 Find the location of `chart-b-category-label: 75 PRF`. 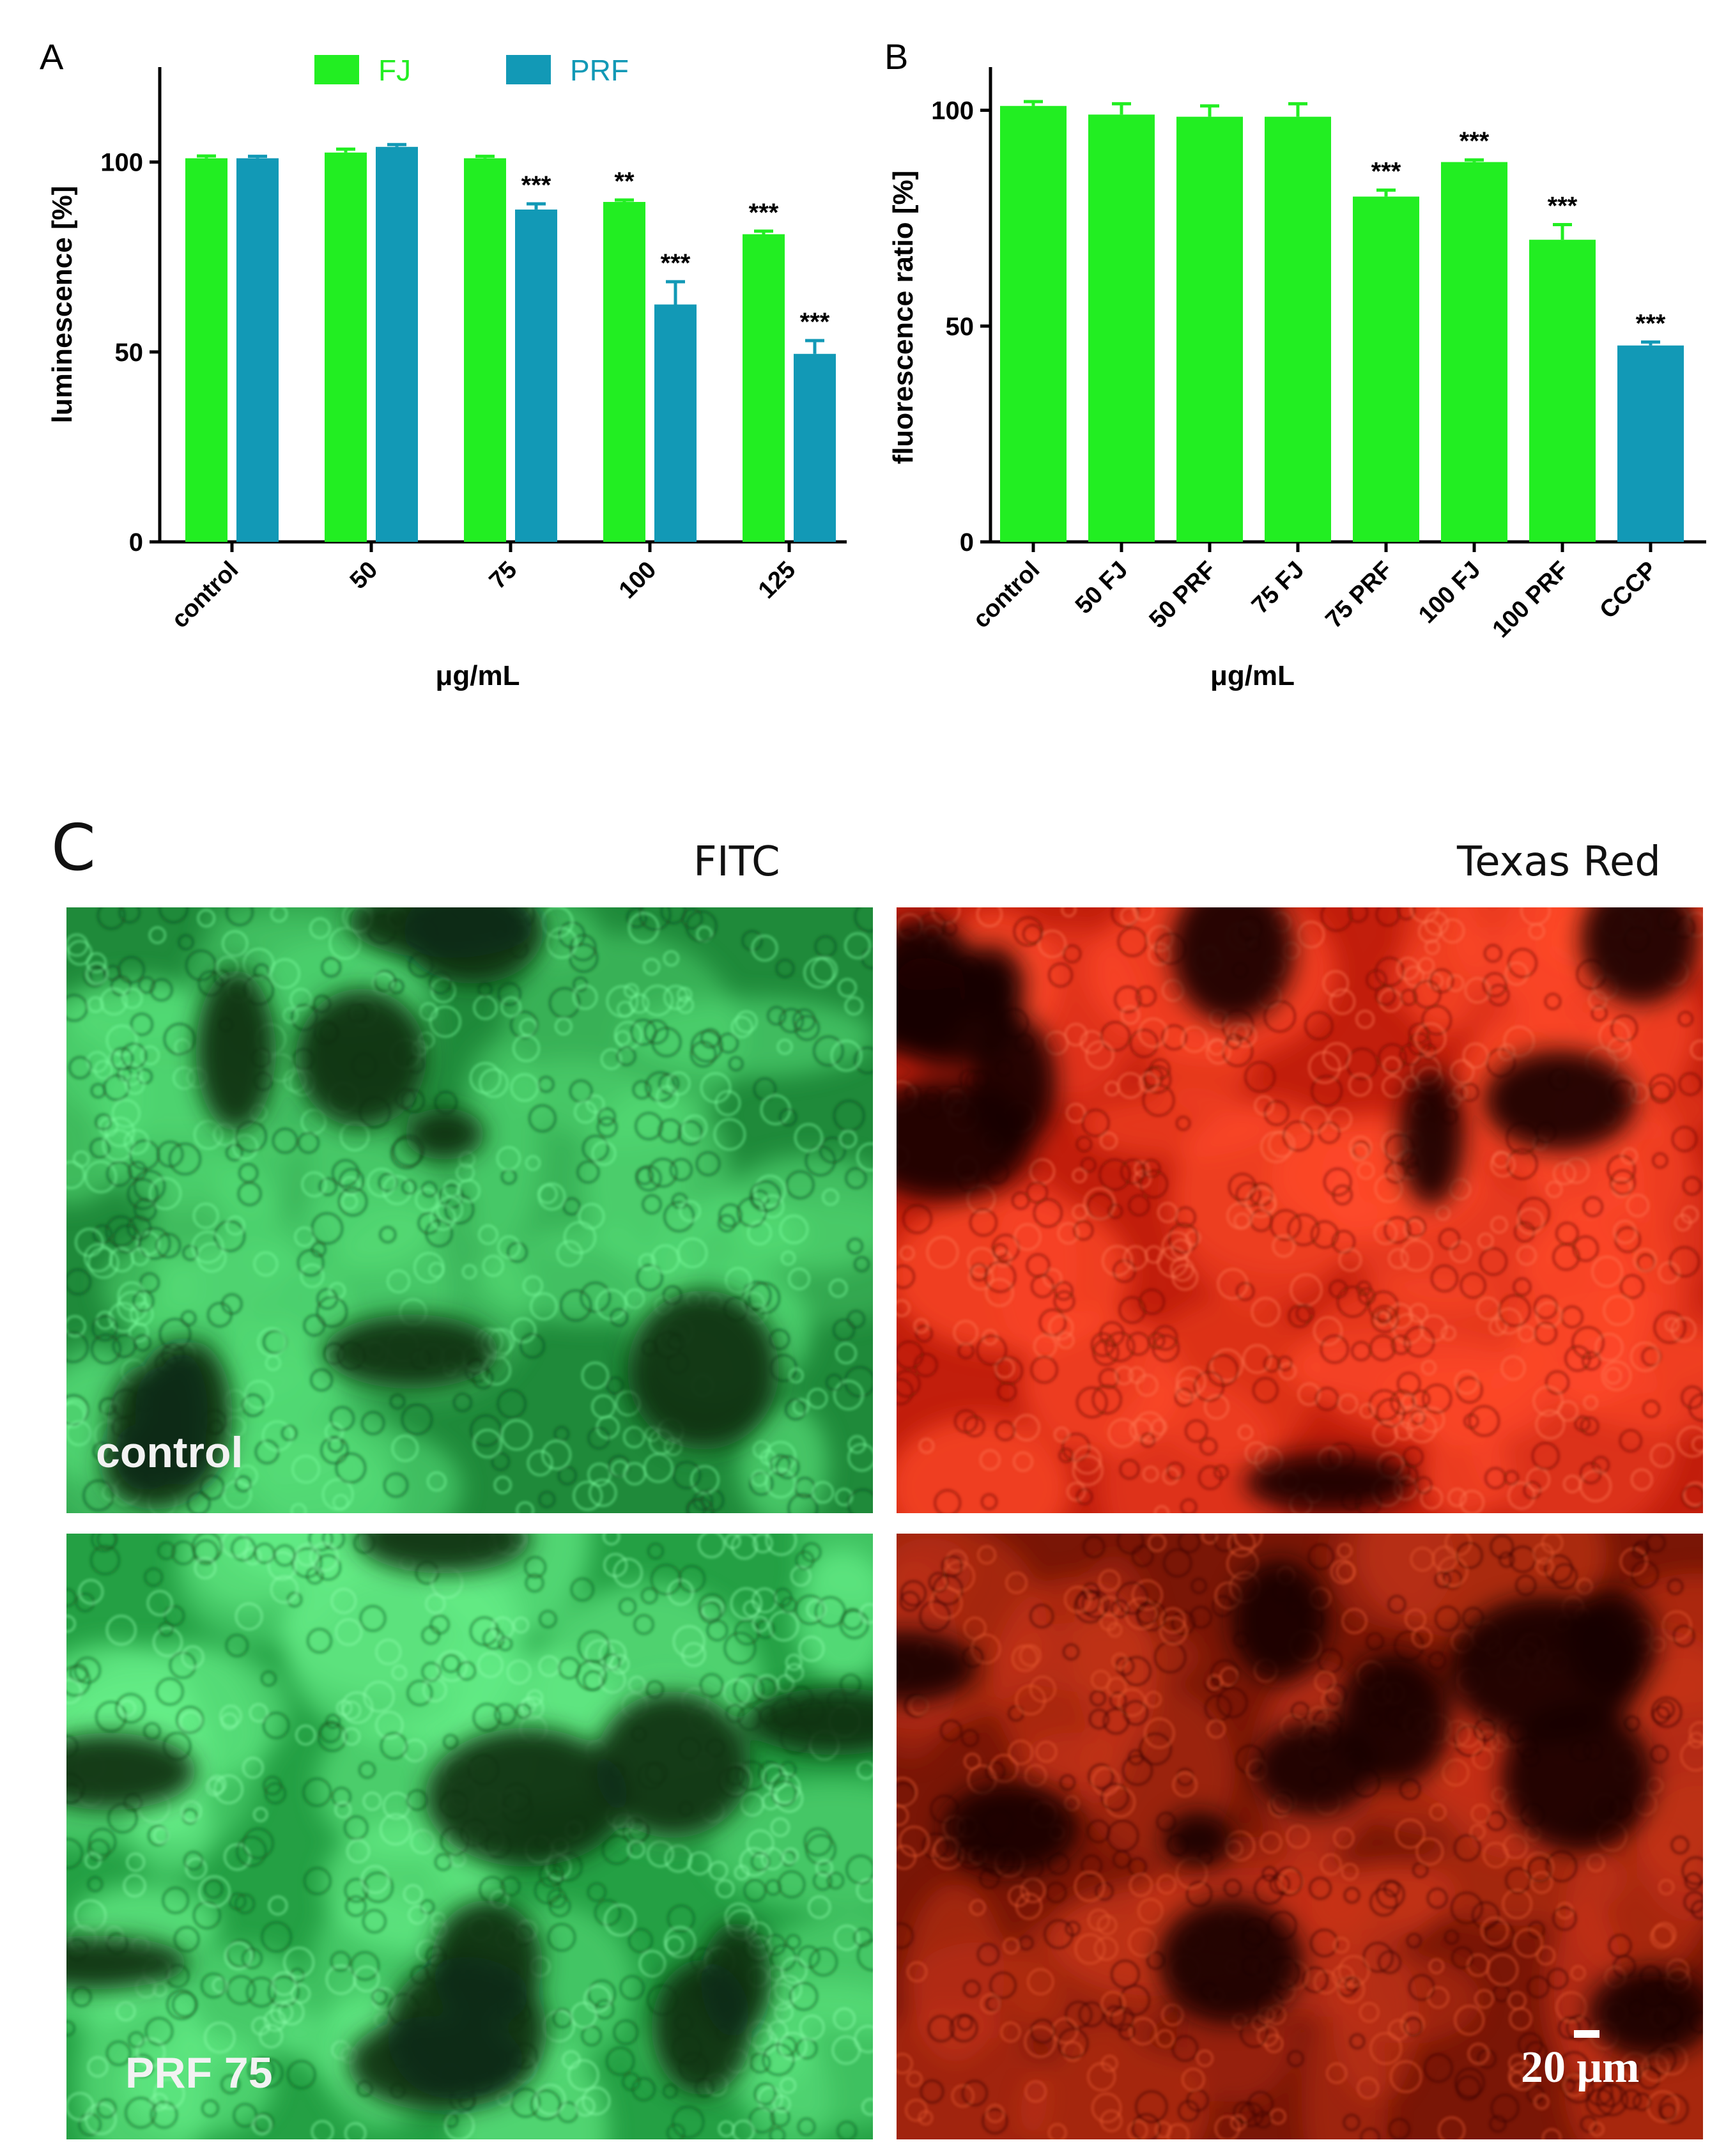

chart-b-category-label: 75 PRF is located at coordinates (1359, 595).